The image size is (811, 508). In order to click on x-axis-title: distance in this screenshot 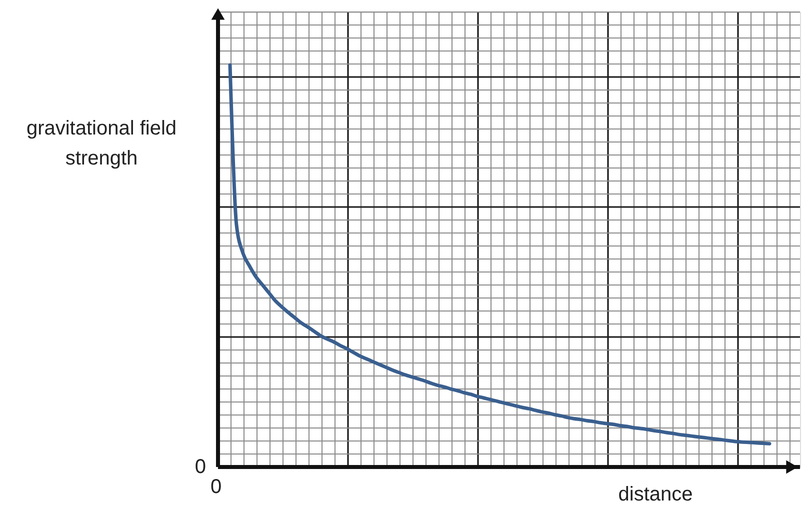, I will do `click(655, 495)`.